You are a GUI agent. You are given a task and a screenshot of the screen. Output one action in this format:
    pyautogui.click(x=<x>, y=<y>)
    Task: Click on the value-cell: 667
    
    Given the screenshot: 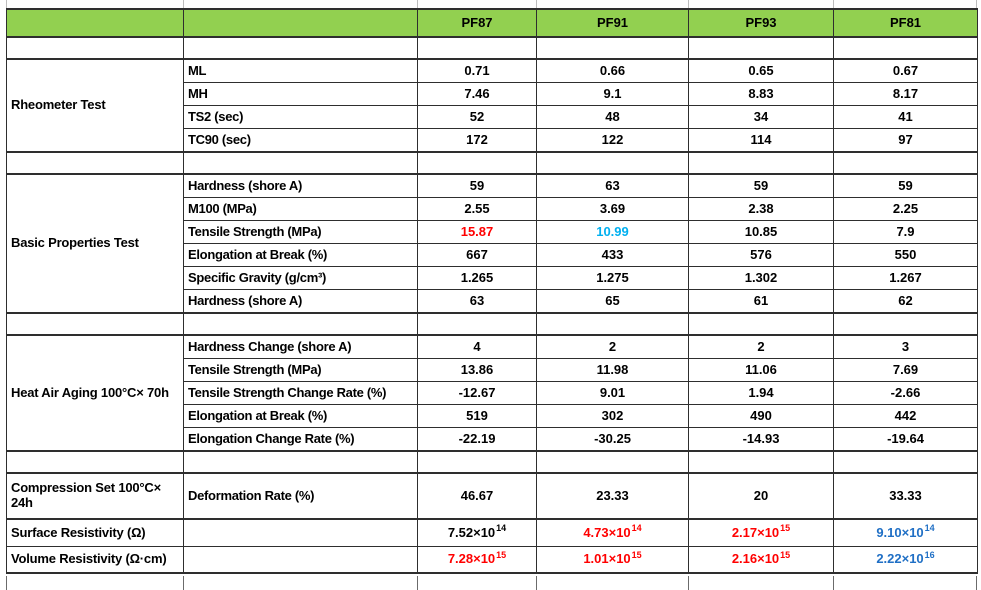 What is the action you would take?
    pyautogui.click(x=477, y=255)
    